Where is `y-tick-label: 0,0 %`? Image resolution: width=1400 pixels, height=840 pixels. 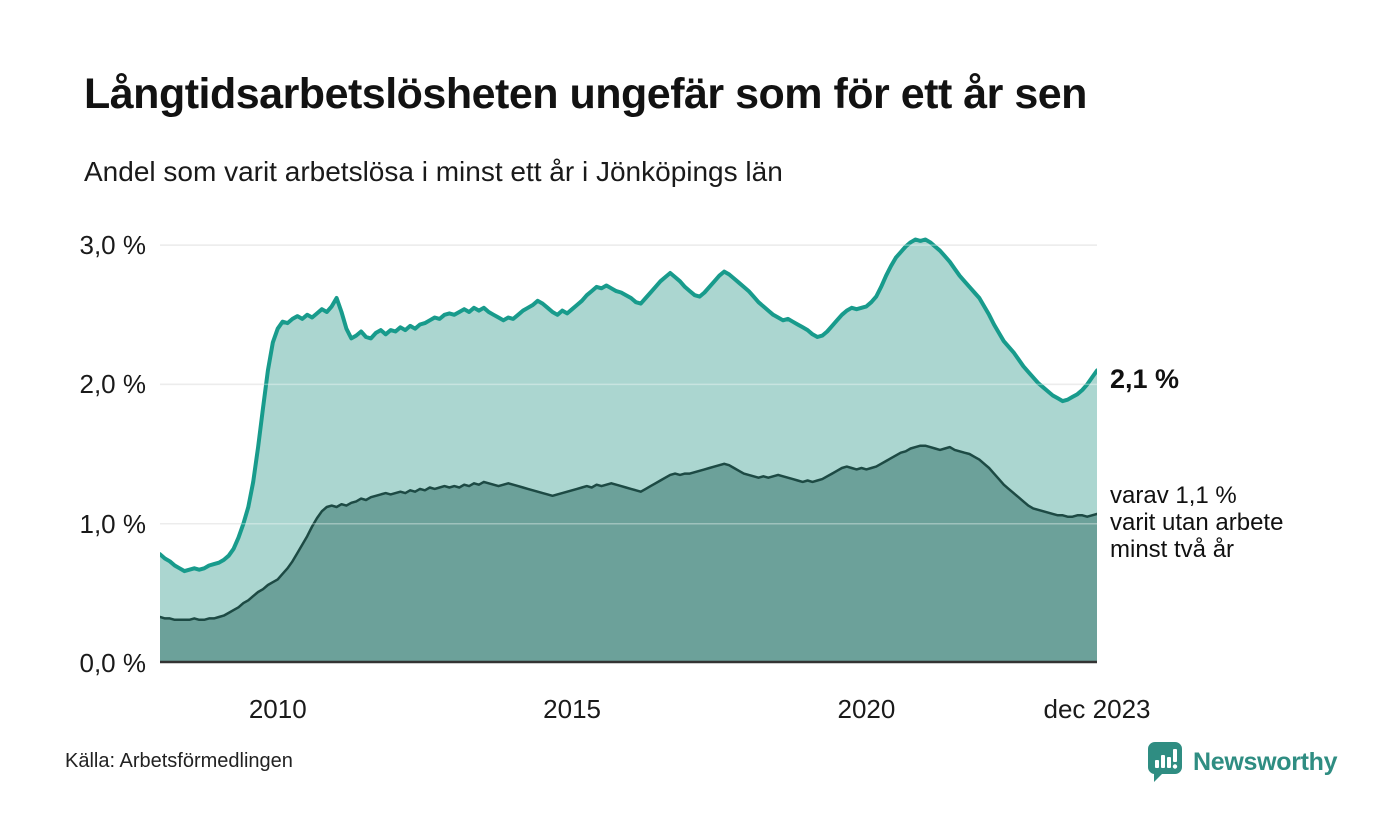 y-tick-label: 0,0 % is located at coordinates (113, 663).